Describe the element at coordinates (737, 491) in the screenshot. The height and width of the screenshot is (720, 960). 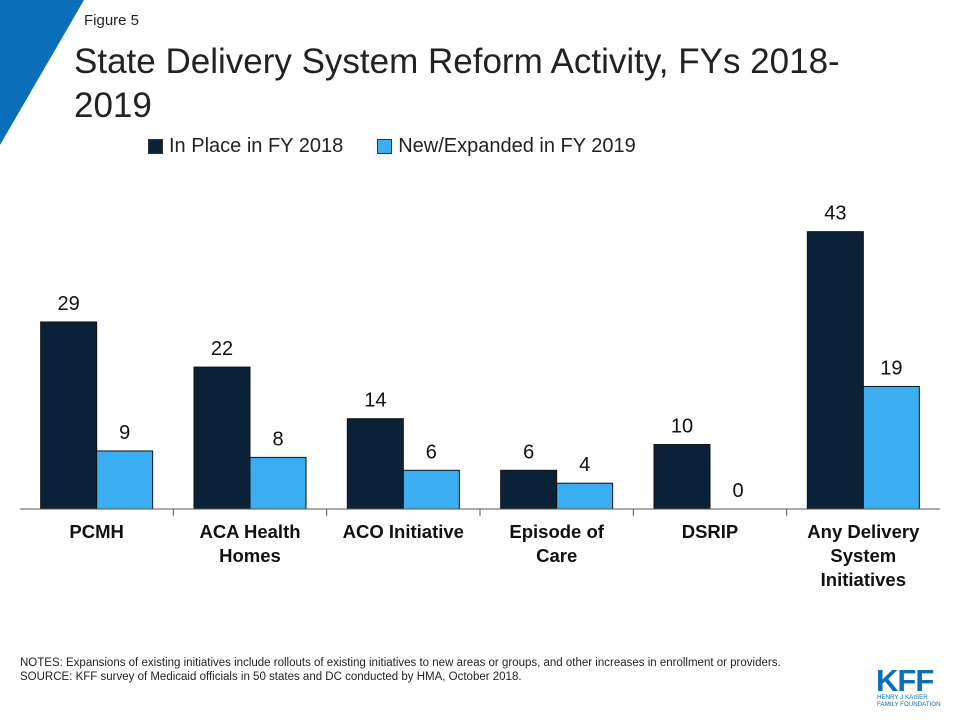
I see `data-label-new-expanded-4: 0` at that location.